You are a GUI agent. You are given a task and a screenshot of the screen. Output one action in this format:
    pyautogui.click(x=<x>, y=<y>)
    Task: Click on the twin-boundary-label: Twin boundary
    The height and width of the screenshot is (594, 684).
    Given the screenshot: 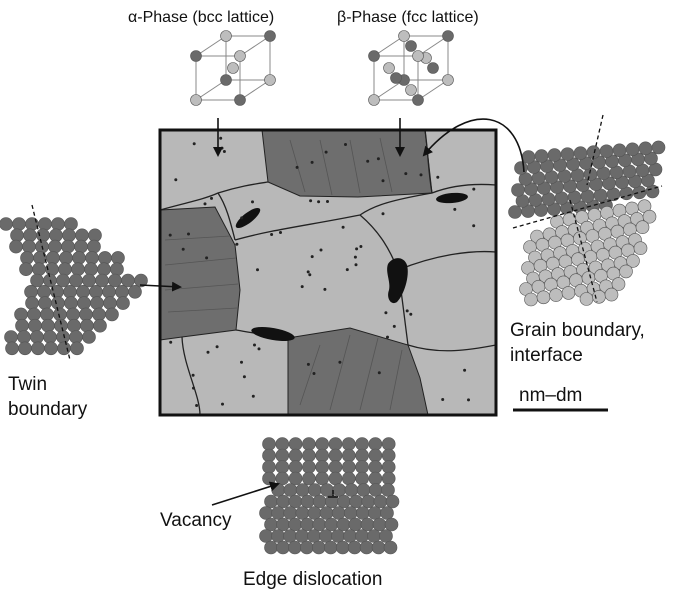 What is the action you would take?
    pyautogui.click(x=47, y=397)
    